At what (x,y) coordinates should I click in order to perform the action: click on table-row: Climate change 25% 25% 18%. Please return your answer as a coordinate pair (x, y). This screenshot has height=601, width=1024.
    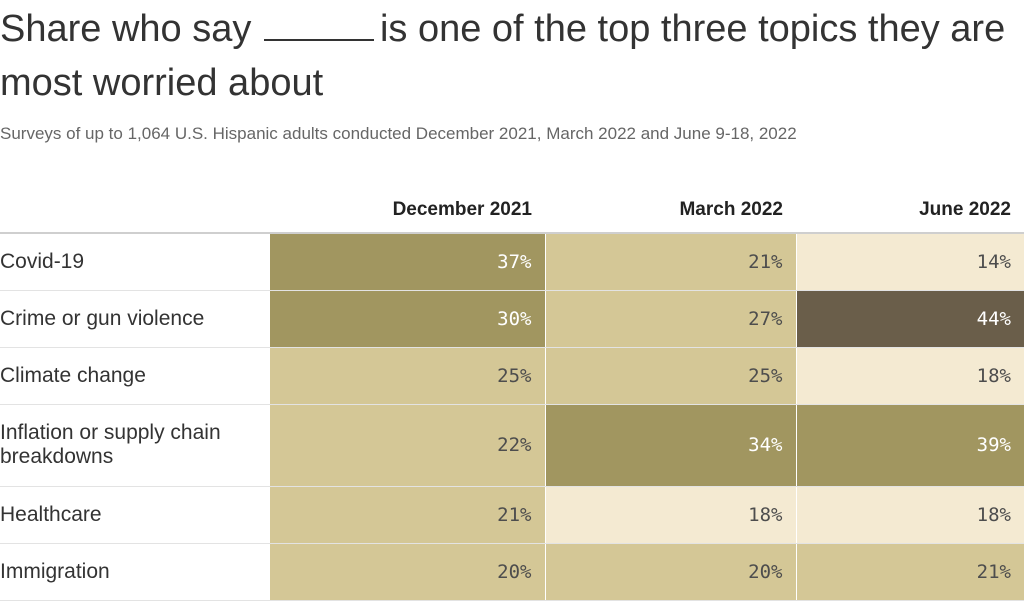
    Looking at the image, I should click on (512, 376).